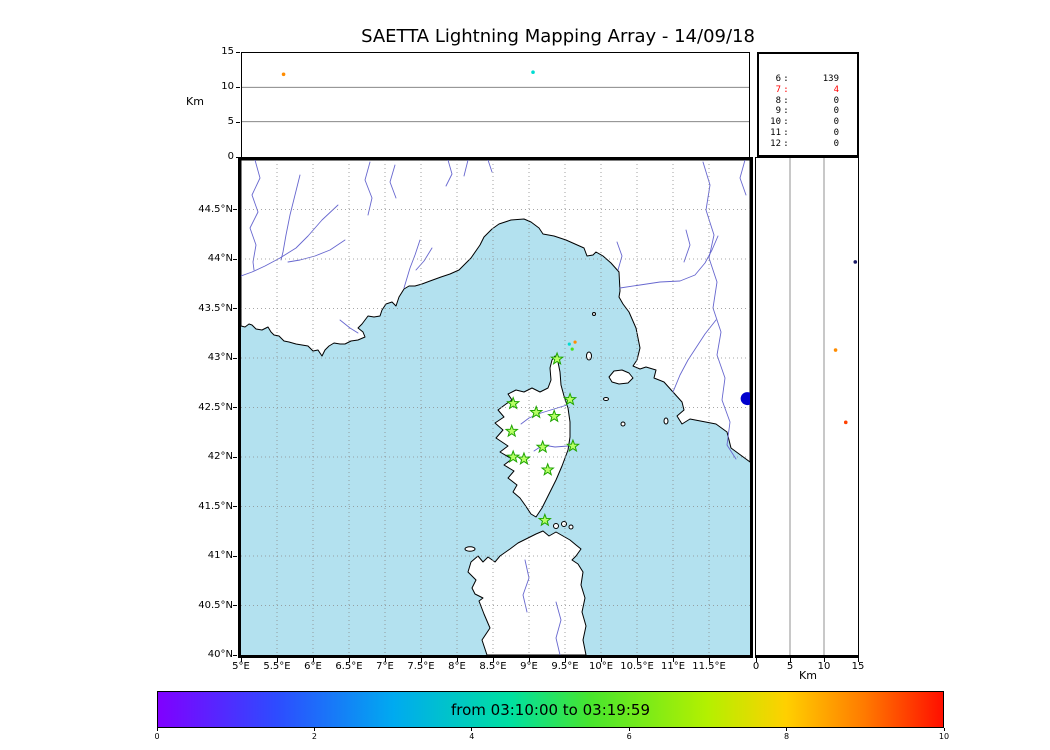 This screenshot has height=750, width=1050. What do you see at coordinates (787, 736) in the screenshot?
I see `tick-label: 8` at bounding box center [787, 736].